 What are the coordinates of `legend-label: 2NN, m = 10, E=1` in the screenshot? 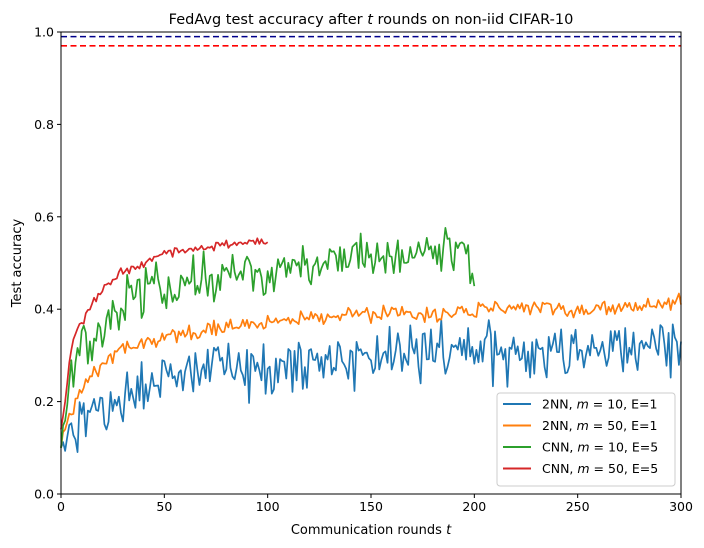 It's located at (599, 404).